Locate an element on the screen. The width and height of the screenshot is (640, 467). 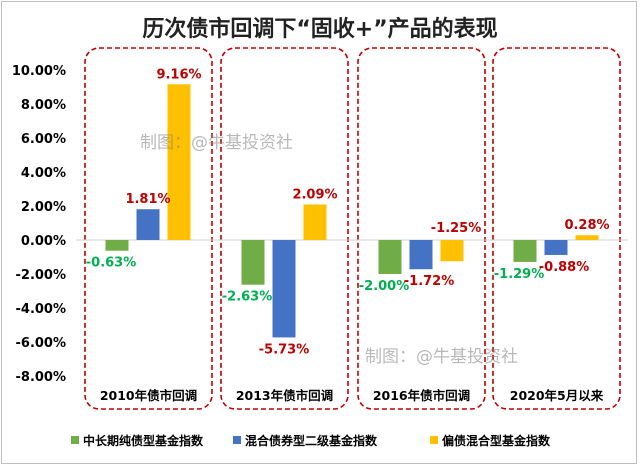
y-tick-label: -2.00% is located at coordinates (41, 275).